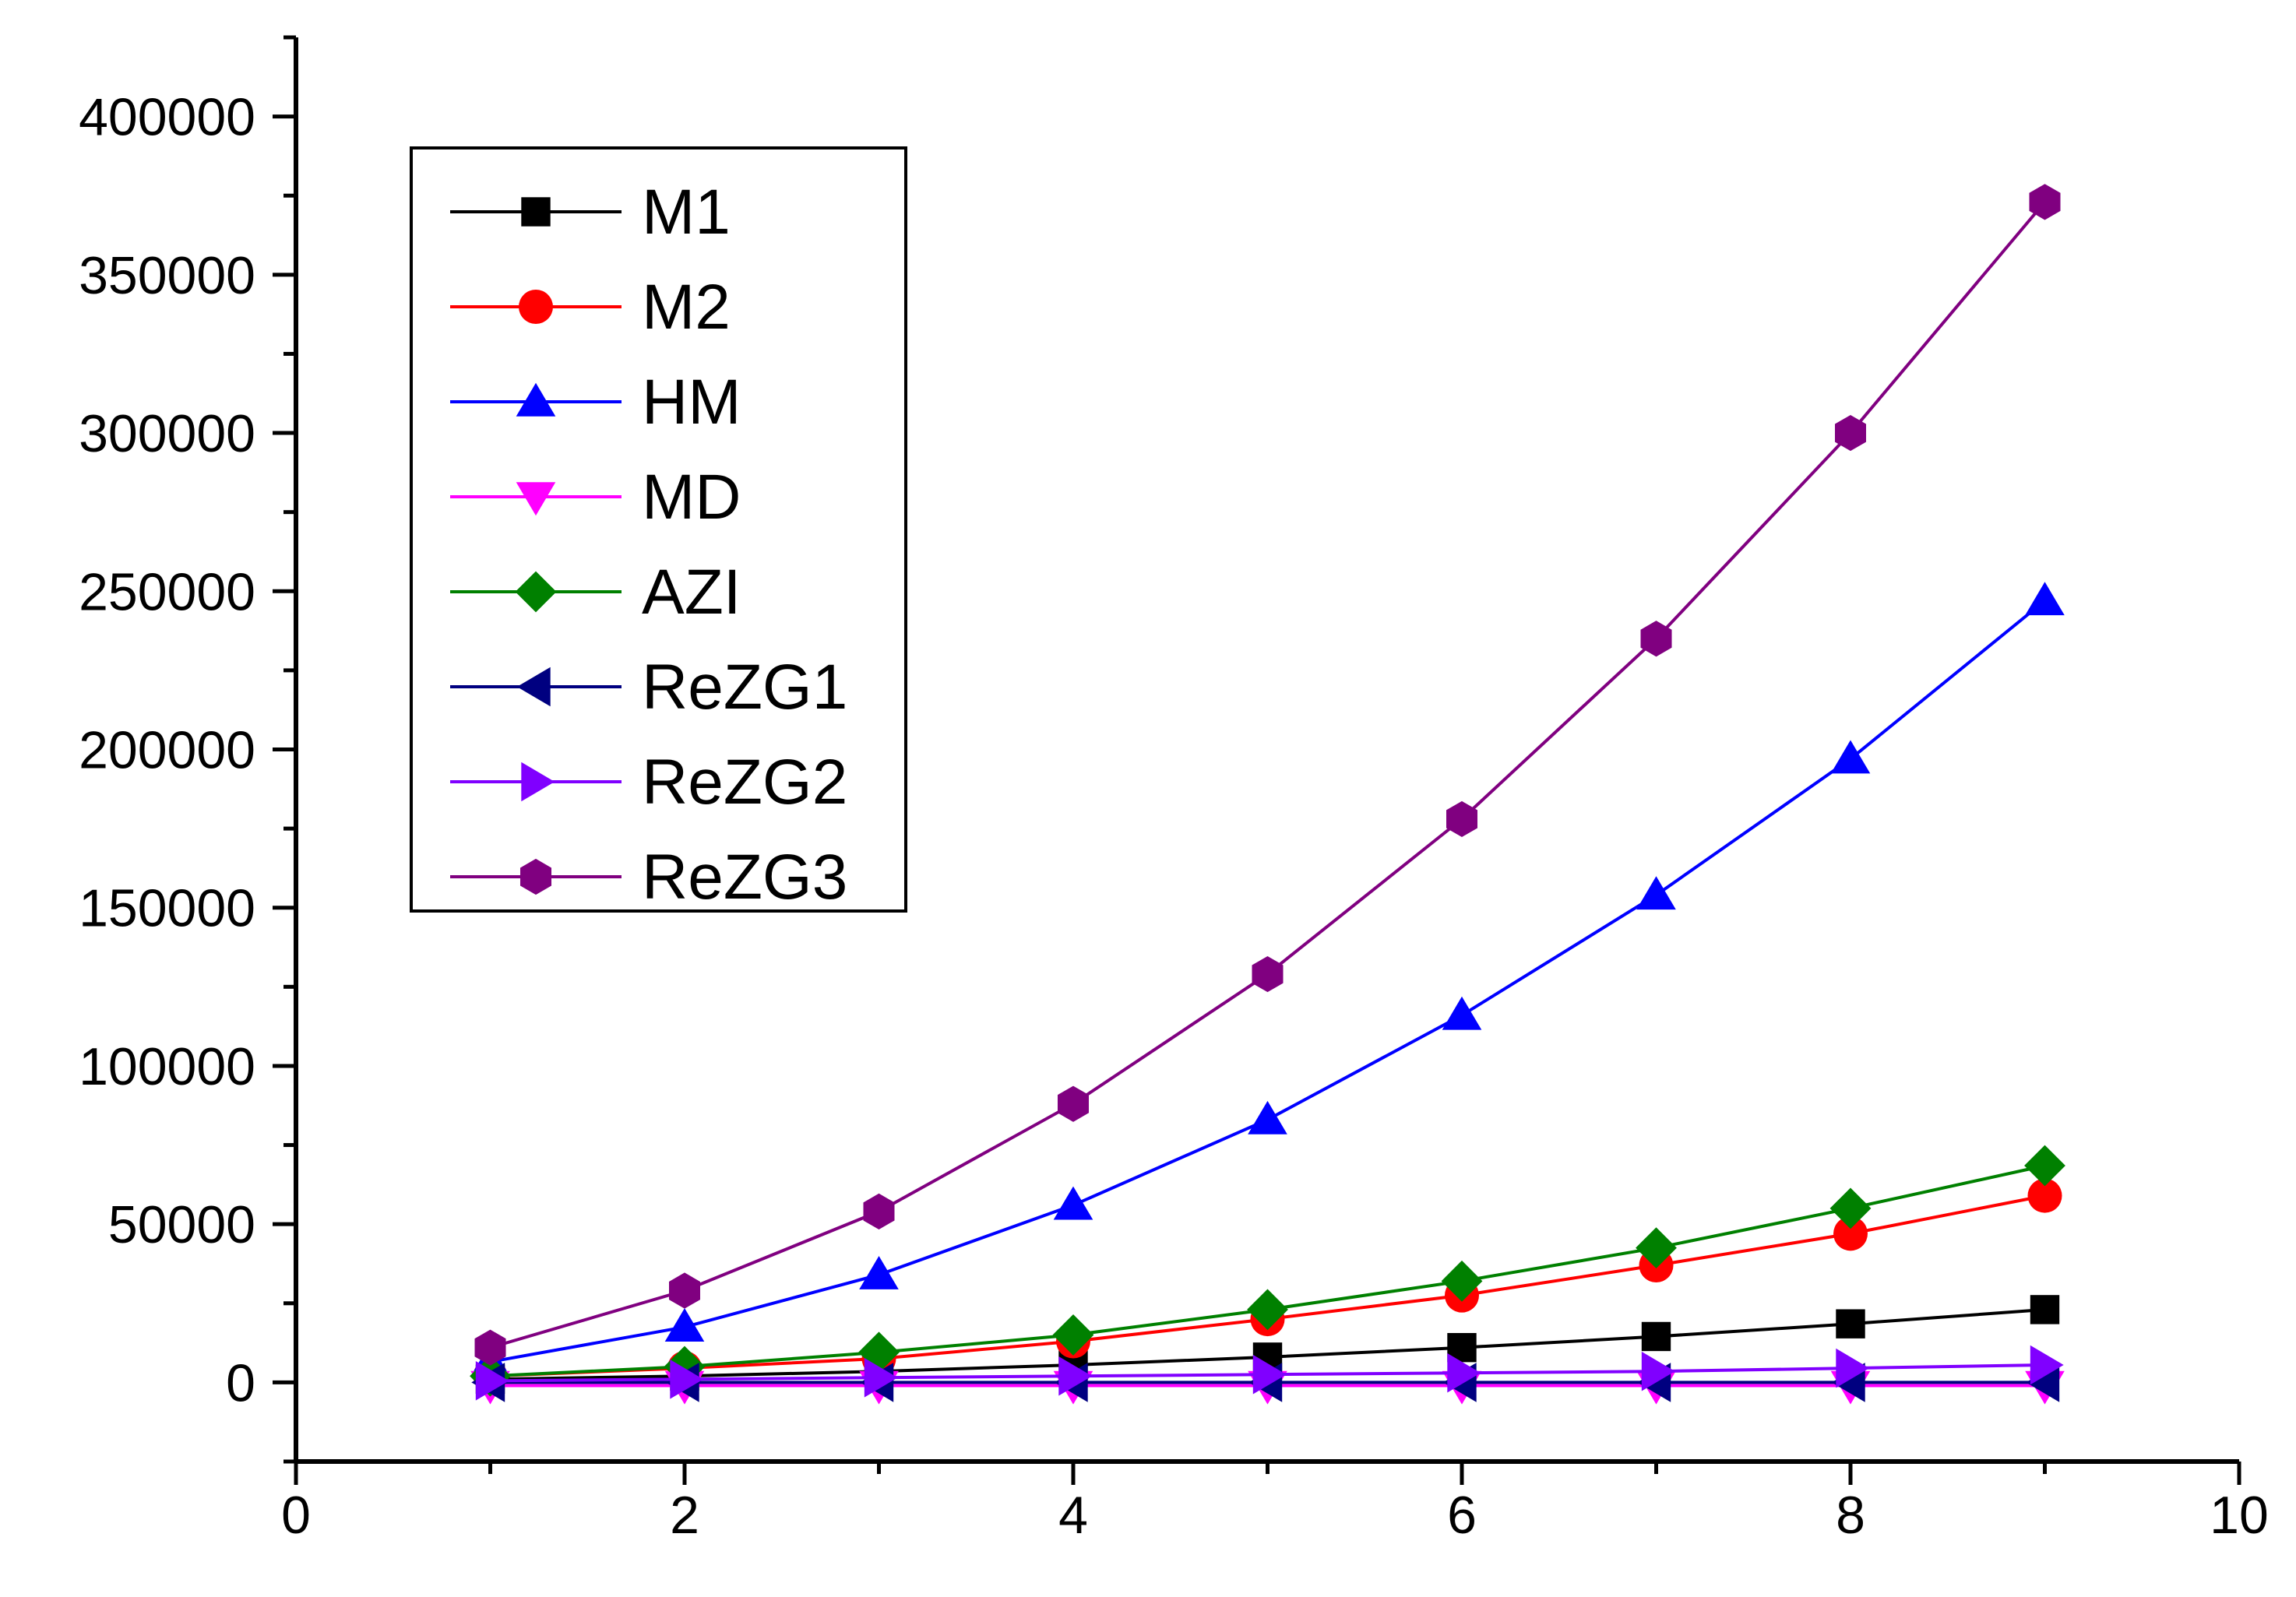 The height and width of the screenshot is (1597, 2296). I want to click on legend-marker-rezg2, so click(538, 782).